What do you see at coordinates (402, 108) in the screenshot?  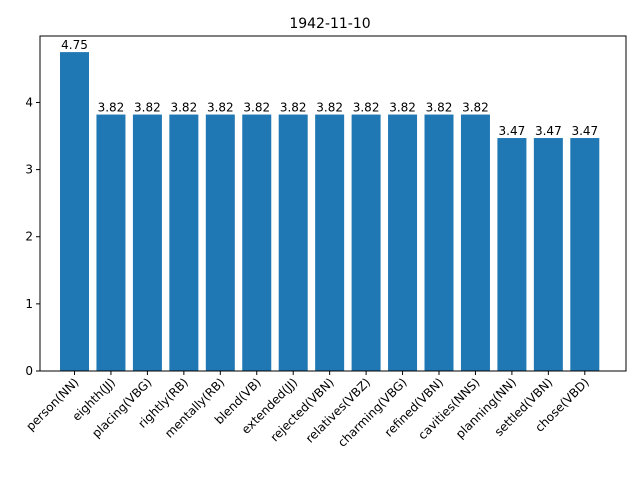 I see `data-label-10: 3.82` at bounding box center [402, 108].